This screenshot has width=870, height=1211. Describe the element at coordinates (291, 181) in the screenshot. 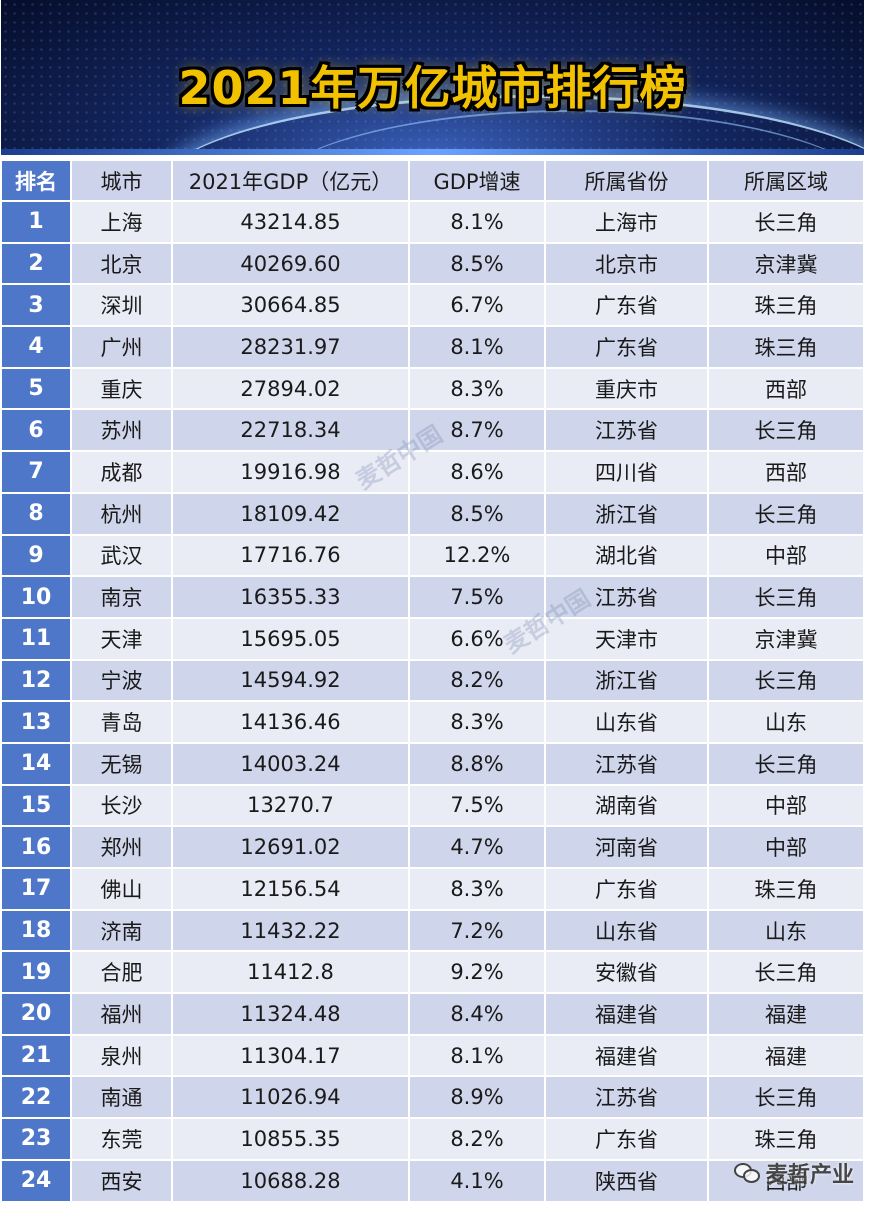

I see `header-gdp: 2021年GDP（亿元）` at that location.